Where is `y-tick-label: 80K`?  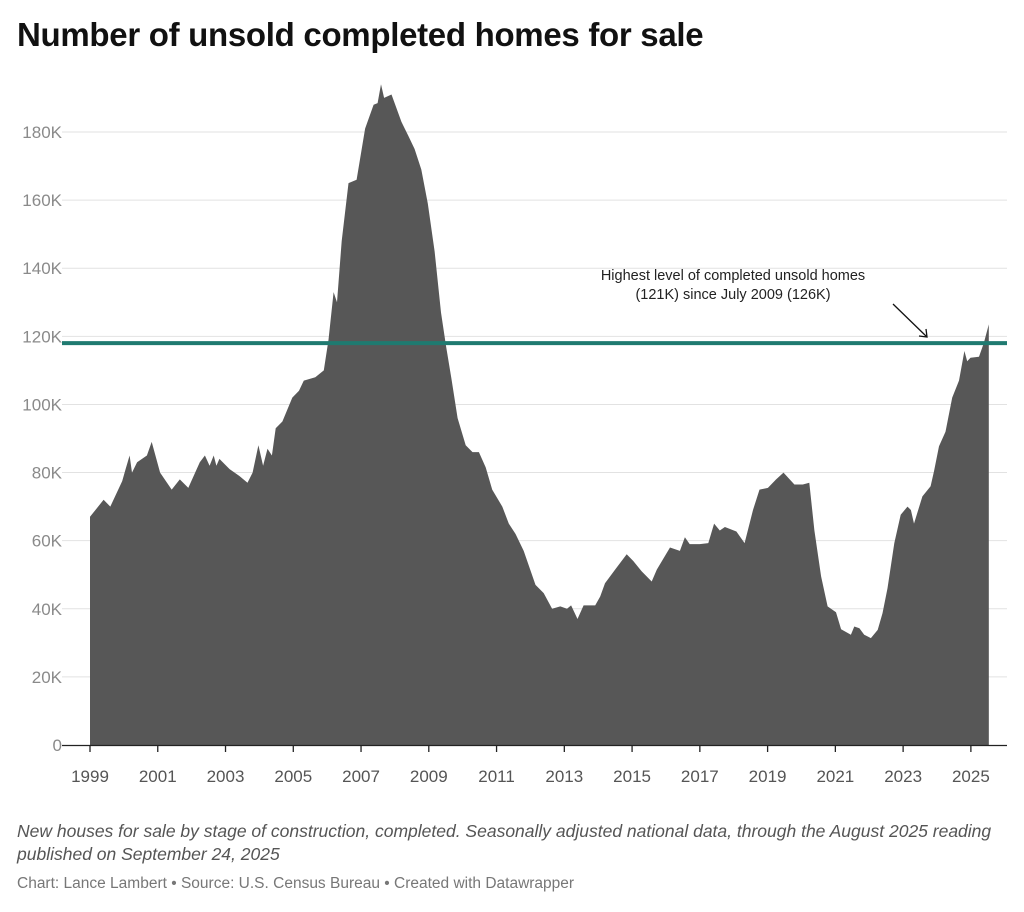 y-tick-label: 80K is located at coordinates (47, 473).